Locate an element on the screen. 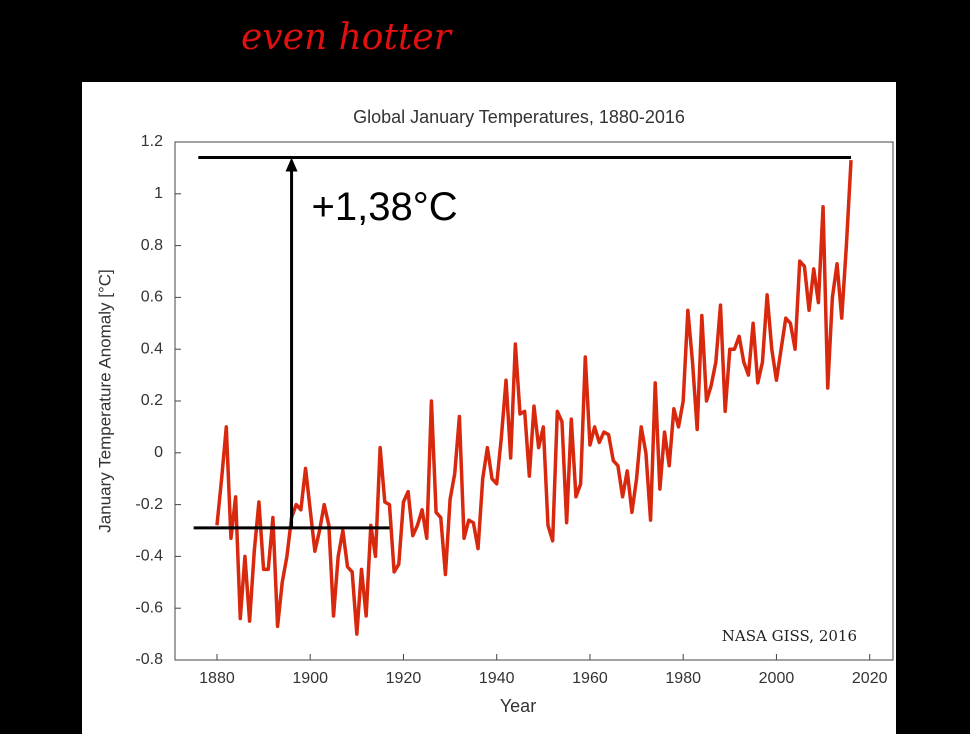  x-tick-label: 1940 is located at coordinates (497, 678).